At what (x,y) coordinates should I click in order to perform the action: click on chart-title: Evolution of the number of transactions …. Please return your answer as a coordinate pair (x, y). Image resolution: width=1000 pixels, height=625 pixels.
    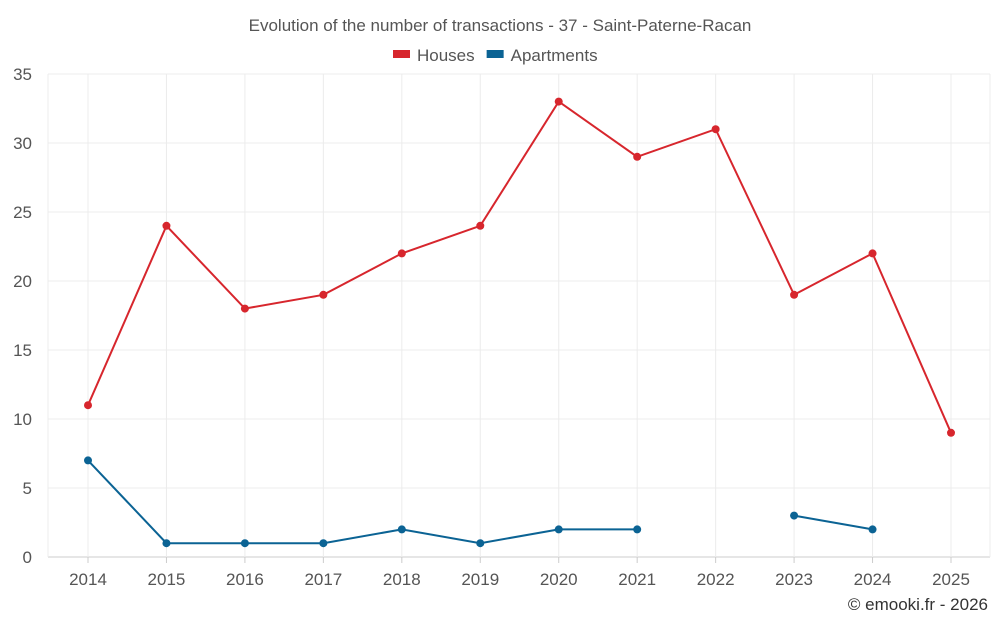
    Looking at the image, I should click on (500, 25).